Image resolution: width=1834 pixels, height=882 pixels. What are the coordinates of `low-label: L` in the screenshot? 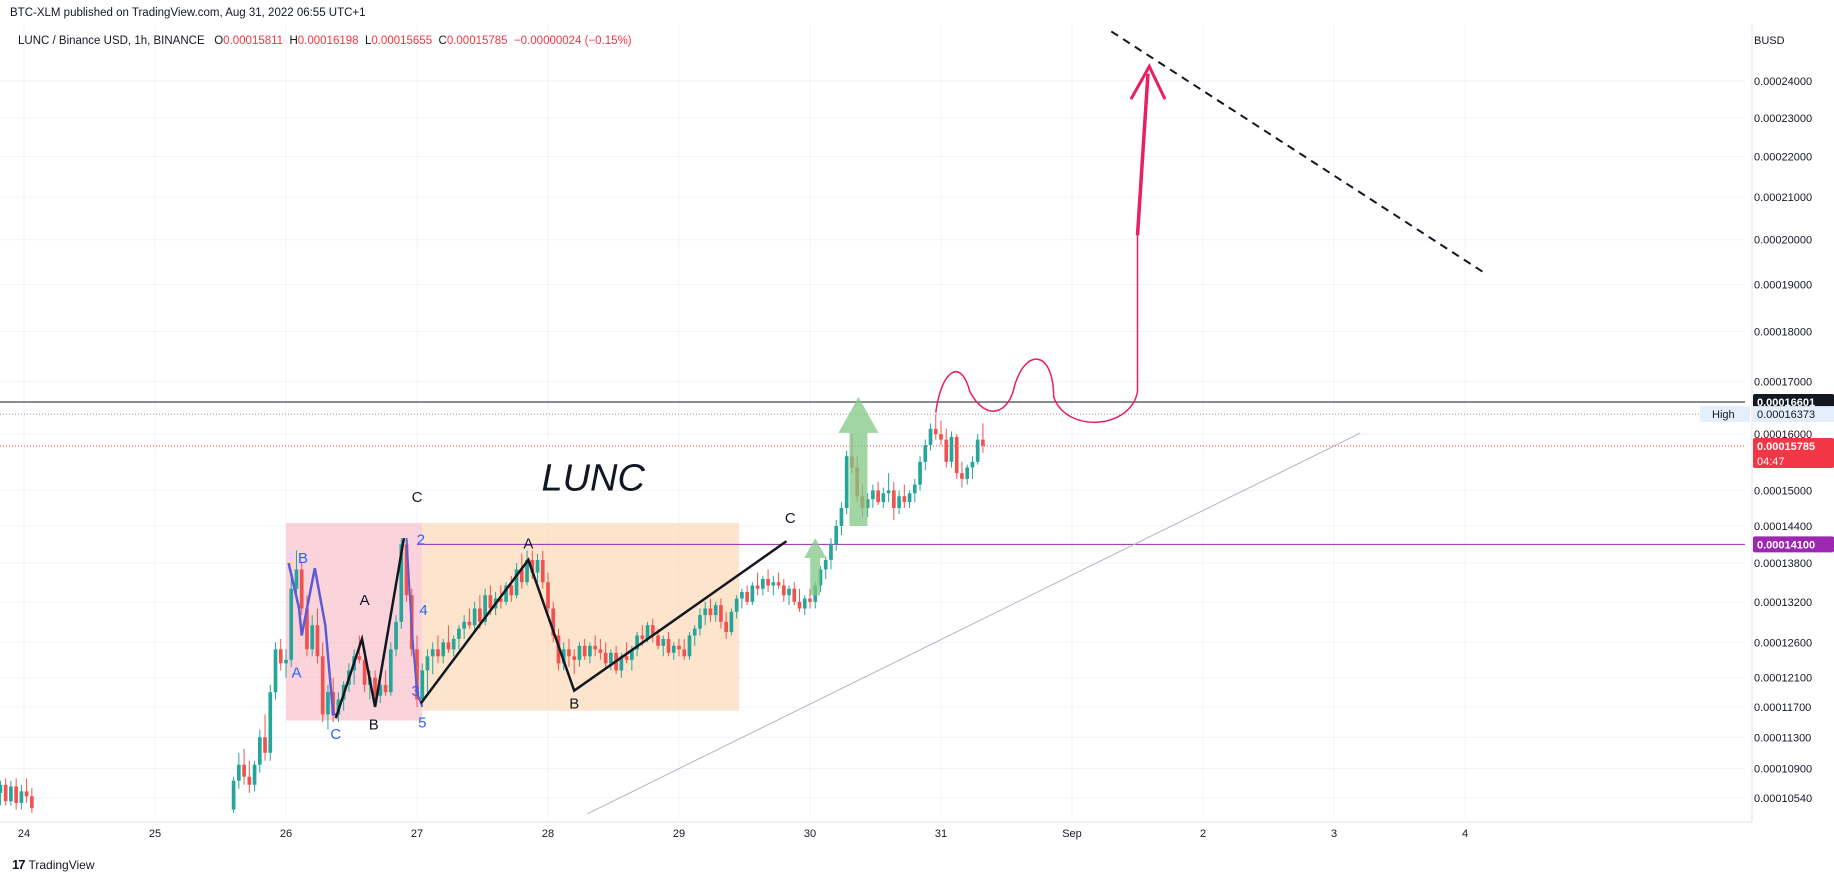 It's located at (368, 41).